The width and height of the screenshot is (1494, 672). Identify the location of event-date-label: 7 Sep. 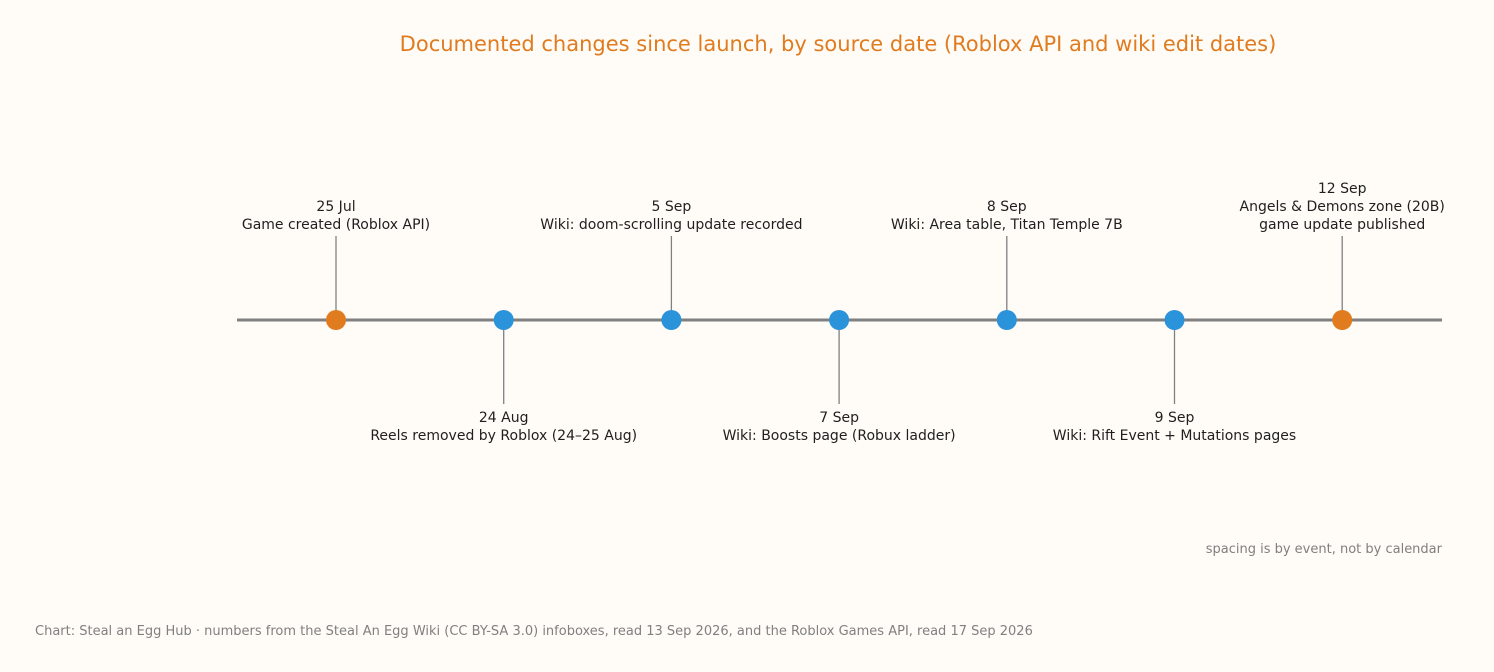
(839, 418).